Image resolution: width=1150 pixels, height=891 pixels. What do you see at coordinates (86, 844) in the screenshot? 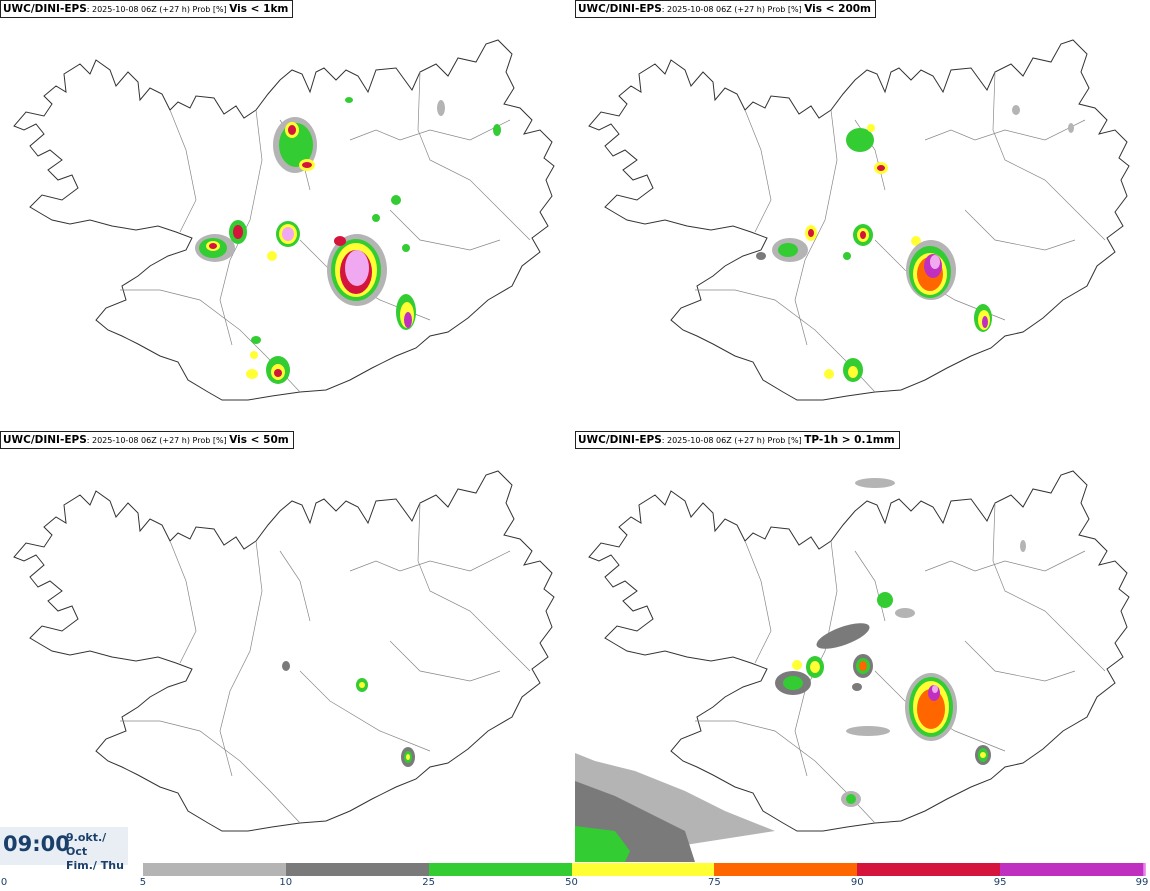
I see `valid-date-line1: 9.okt./ Oct` at bounding box center [86, 844].